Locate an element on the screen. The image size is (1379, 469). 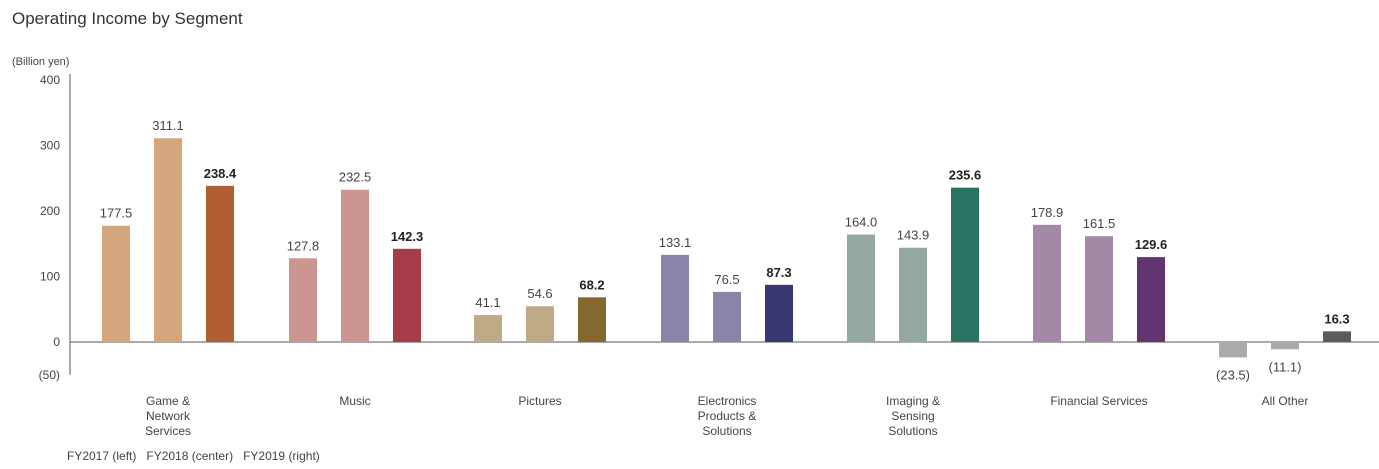
category-label: Electronics is located at coordinates (727, 401).